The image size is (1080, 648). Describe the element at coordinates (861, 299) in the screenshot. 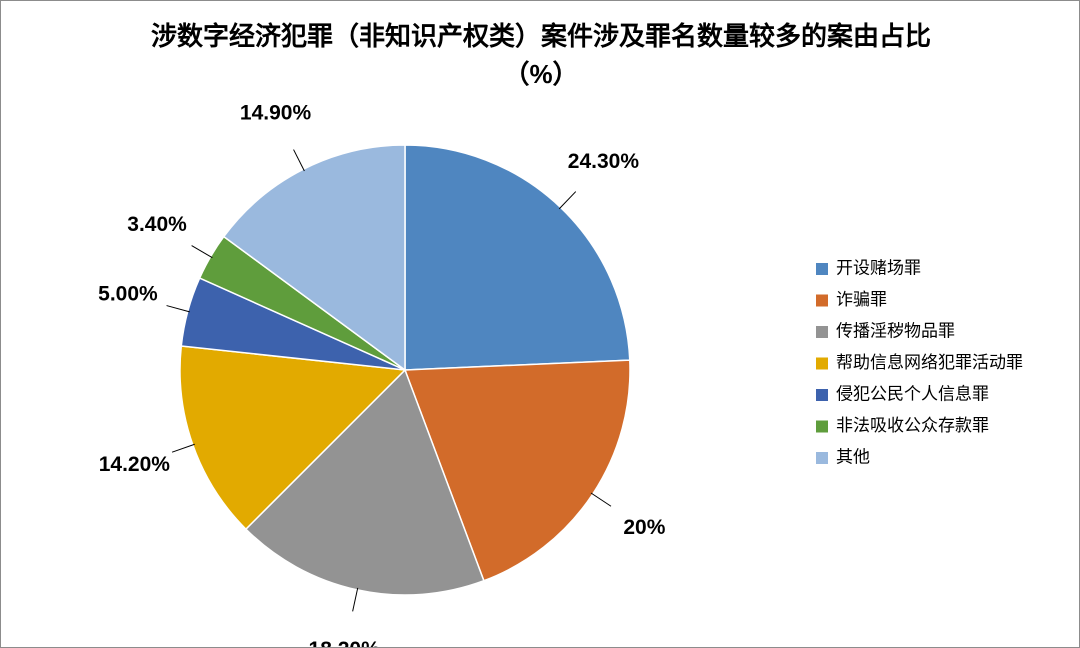

I see `legend-label: 诈骗罪` at that location.